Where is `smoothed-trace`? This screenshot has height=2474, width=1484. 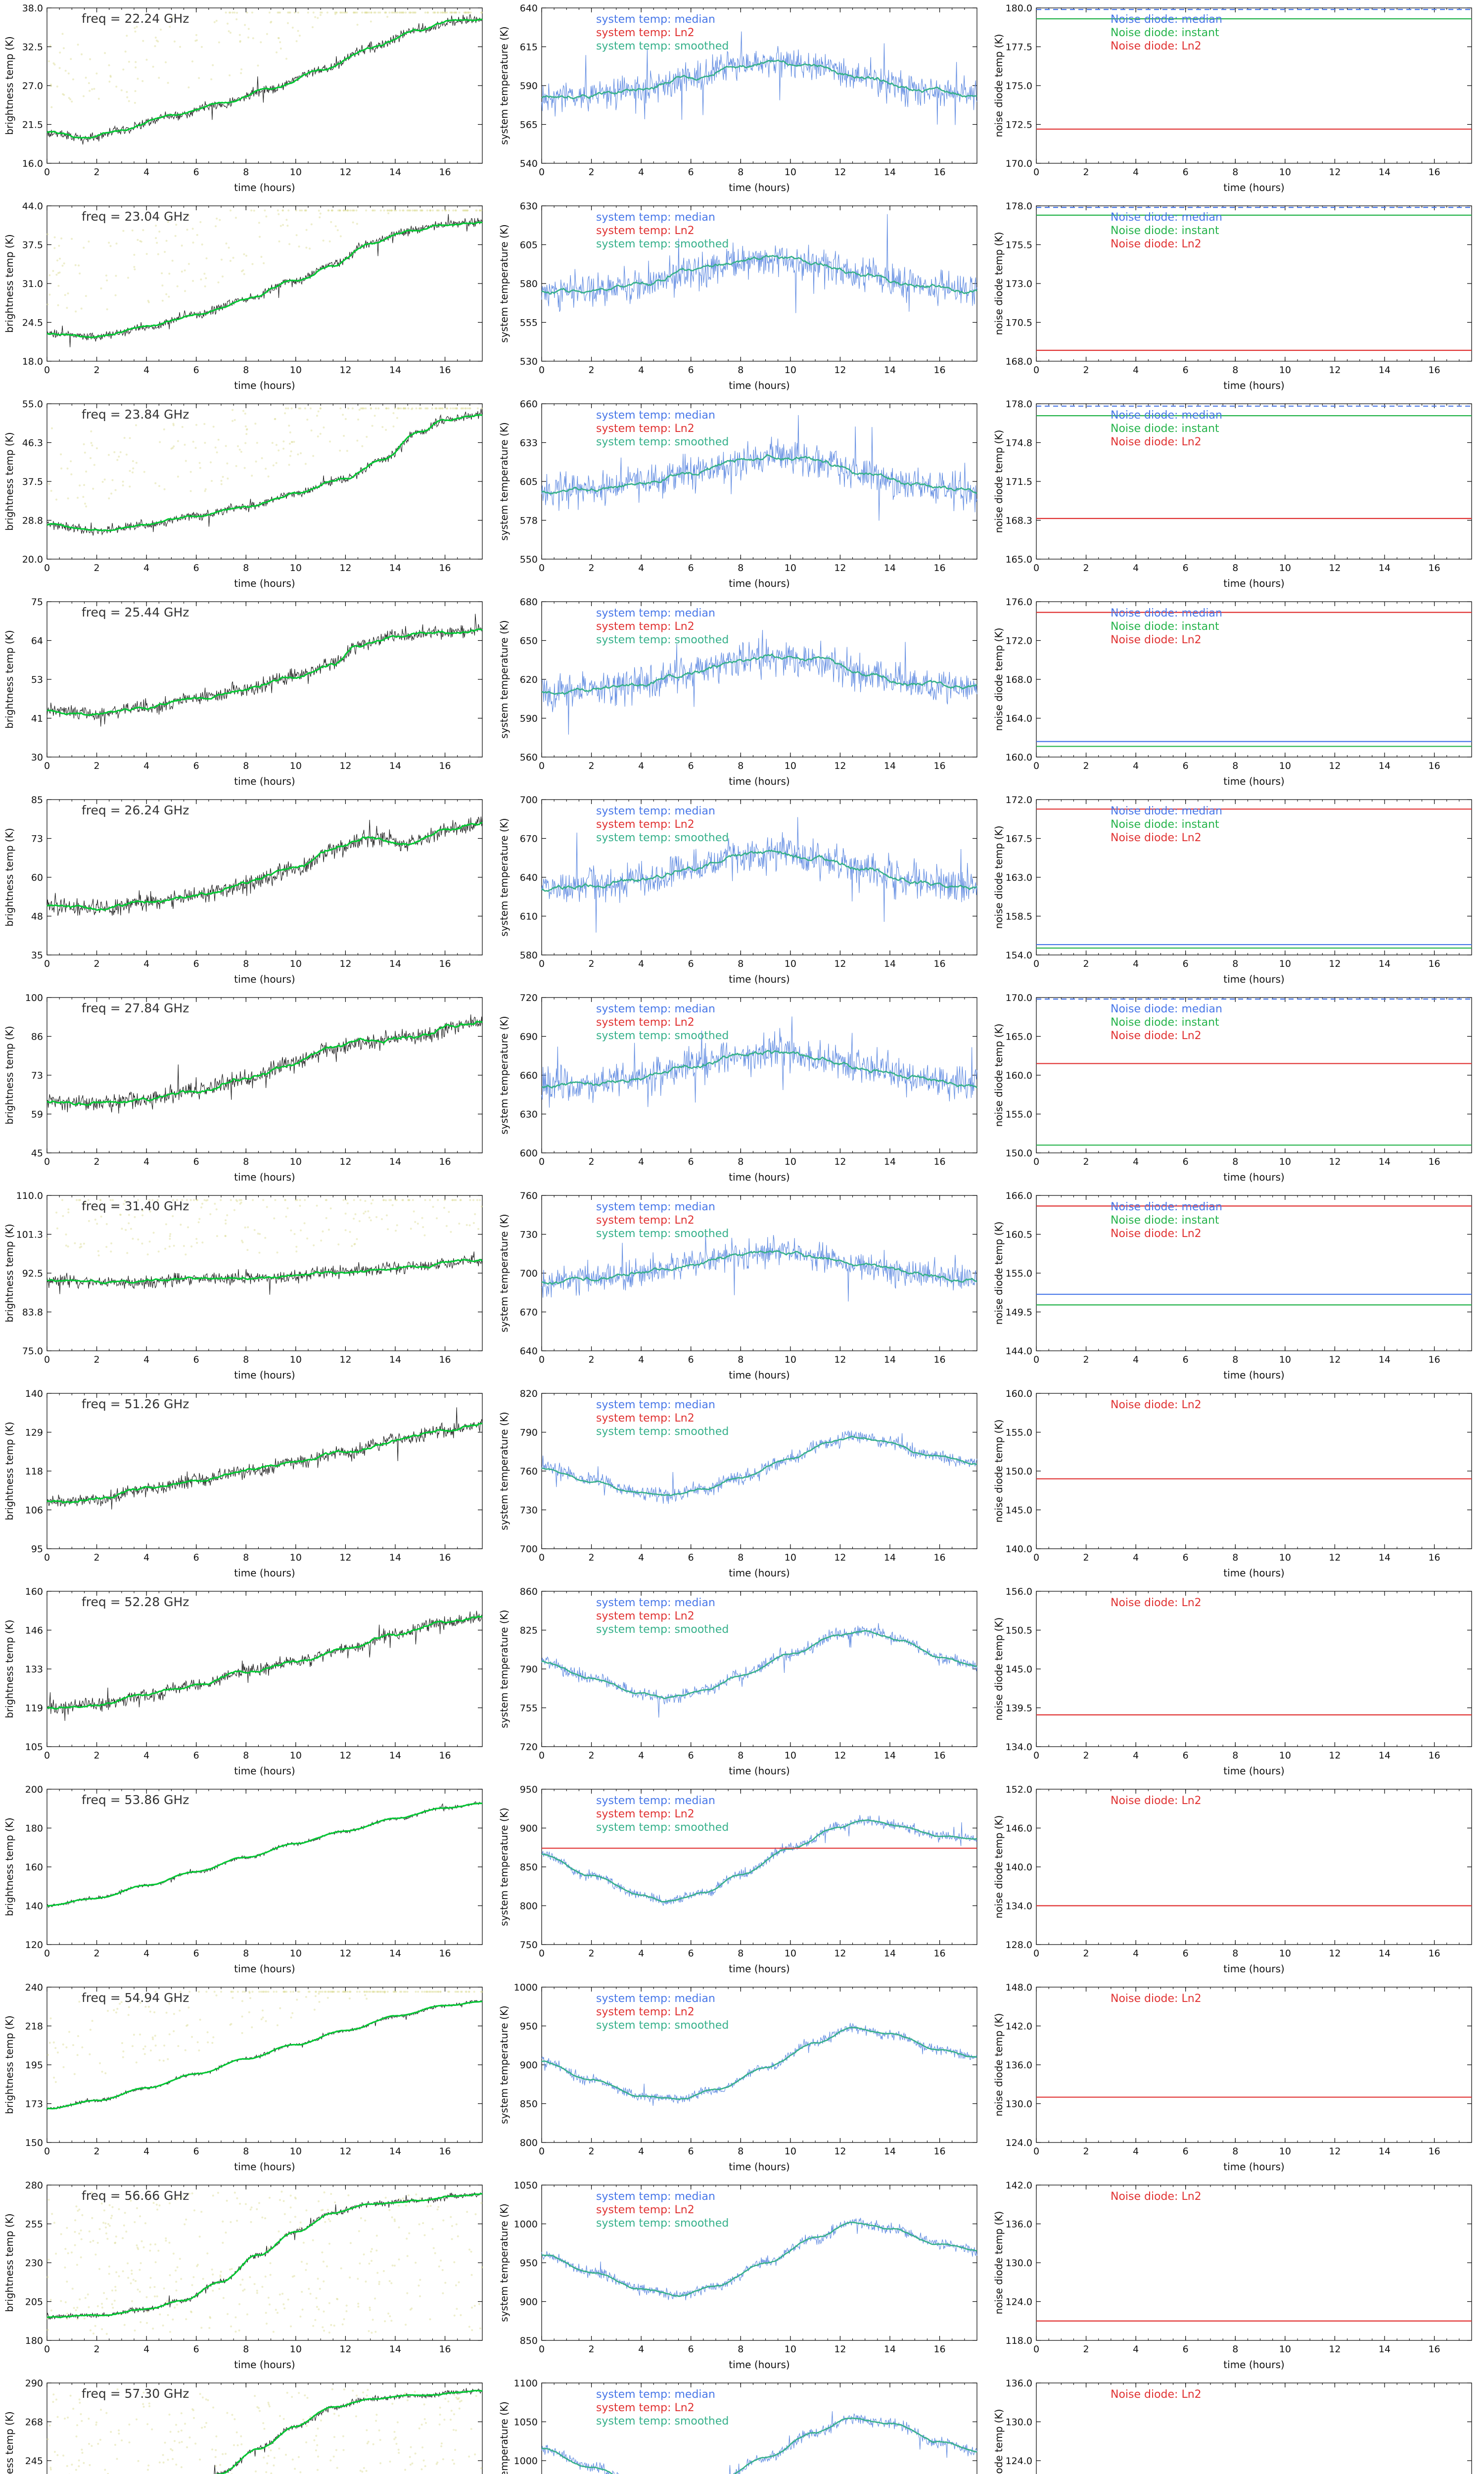 smoothed-trace is located at coordinates (264, 78).